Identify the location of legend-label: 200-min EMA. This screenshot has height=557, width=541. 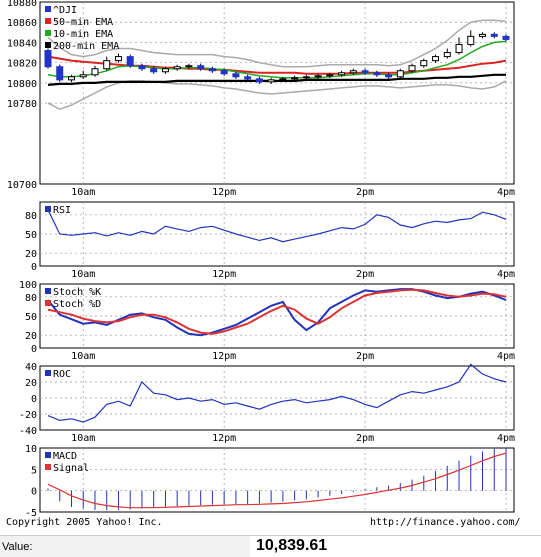
(86, 46).